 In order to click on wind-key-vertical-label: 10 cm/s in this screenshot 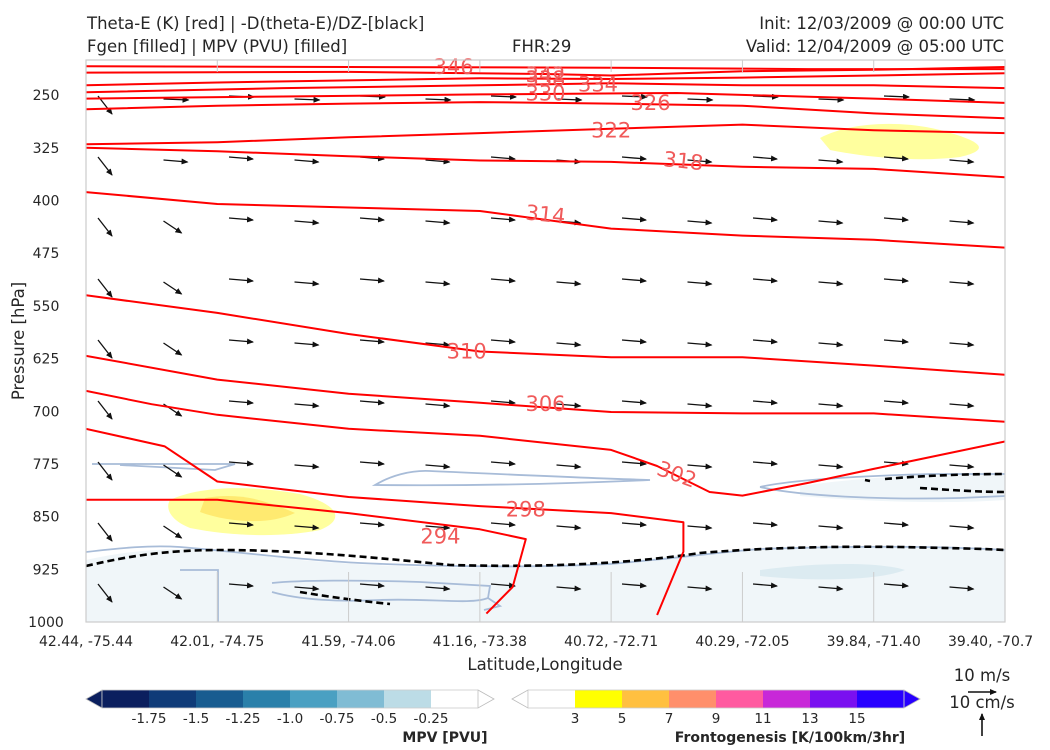, I will do `click(982, 702)`.